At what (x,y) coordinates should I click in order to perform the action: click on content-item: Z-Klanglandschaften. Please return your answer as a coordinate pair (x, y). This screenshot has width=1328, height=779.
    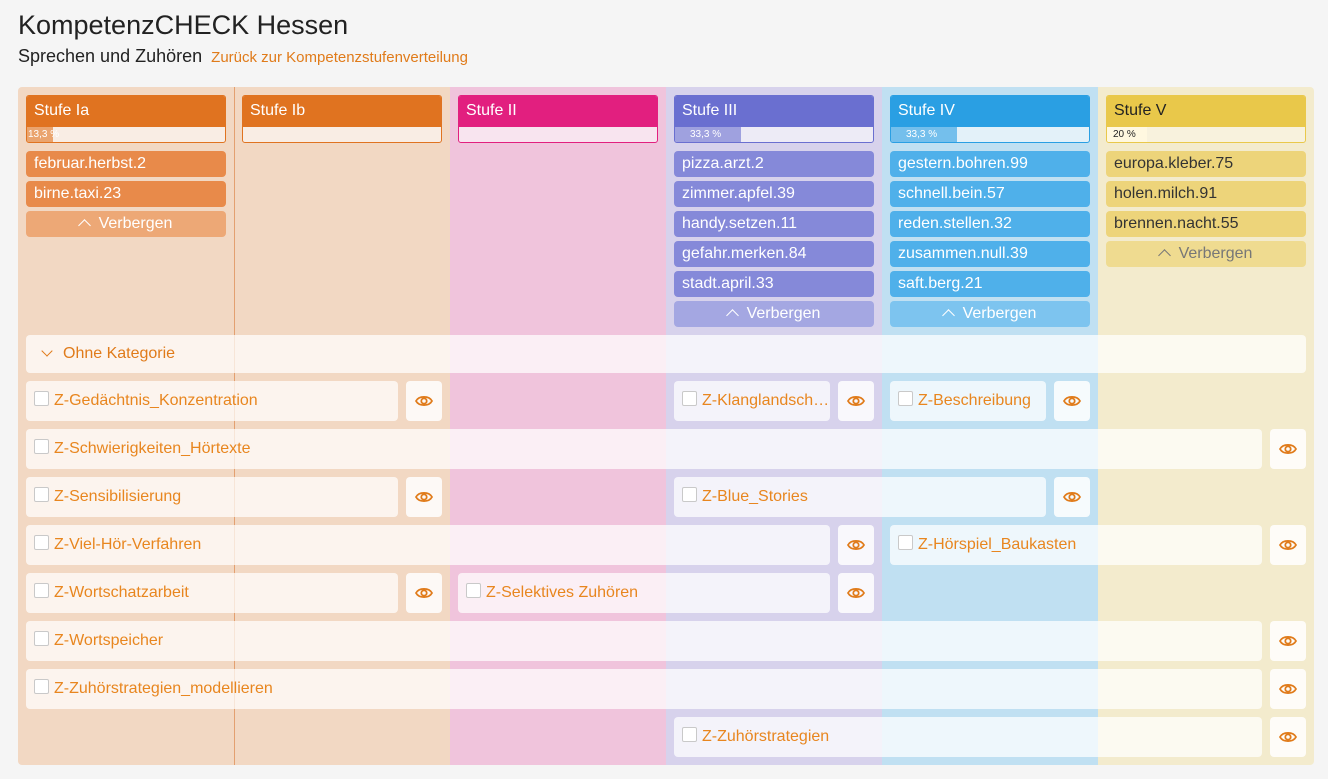
    Looking at the image, I should click on (752, 401).